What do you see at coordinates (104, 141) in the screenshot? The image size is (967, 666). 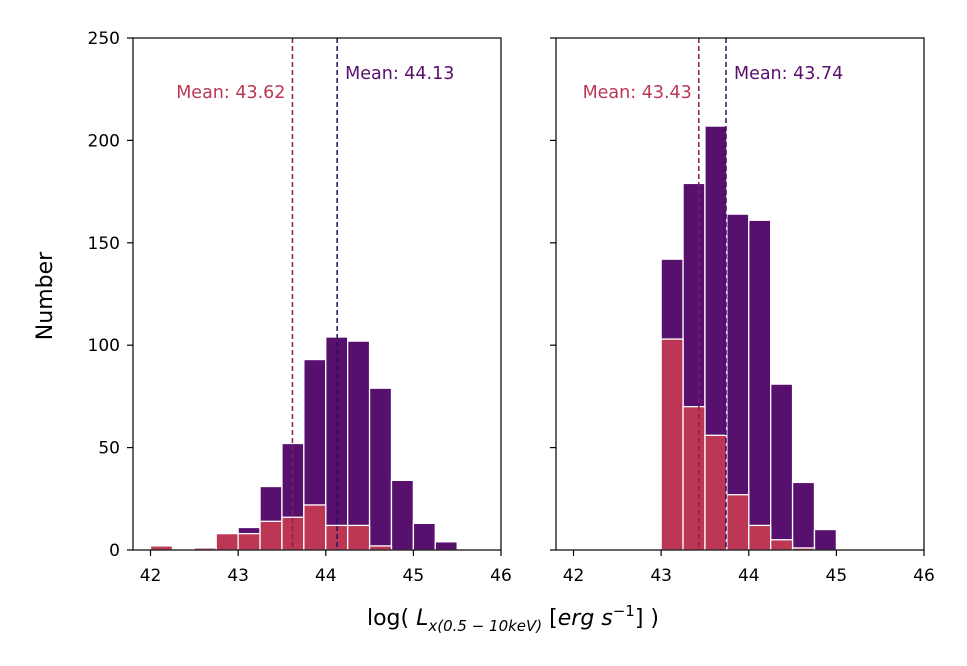 I see `y-tick-label: 200` at bounding box center [104, 141].